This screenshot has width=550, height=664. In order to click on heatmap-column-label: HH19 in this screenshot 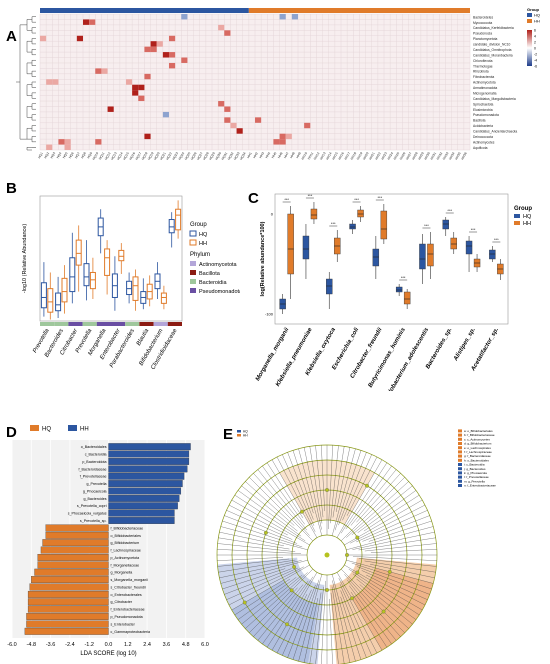, I will do `click(360, 155)`.